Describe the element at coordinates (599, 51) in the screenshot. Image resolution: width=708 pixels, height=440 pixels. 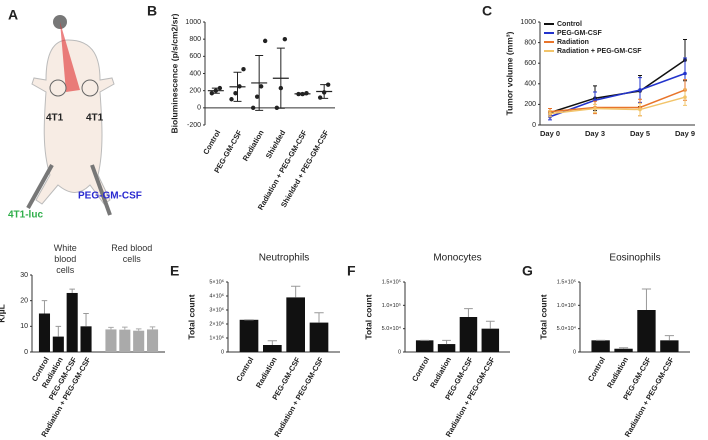
I see `legend-label: Radiation + PEG-GM-CSF` at that location.